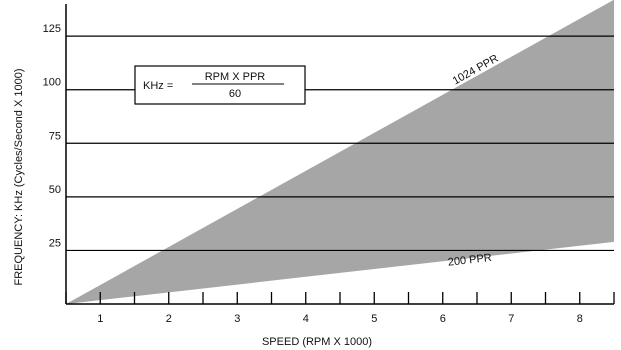 The image size is (621, 350). I want to click on x-tick-label-3: 3, so click(237, 319).